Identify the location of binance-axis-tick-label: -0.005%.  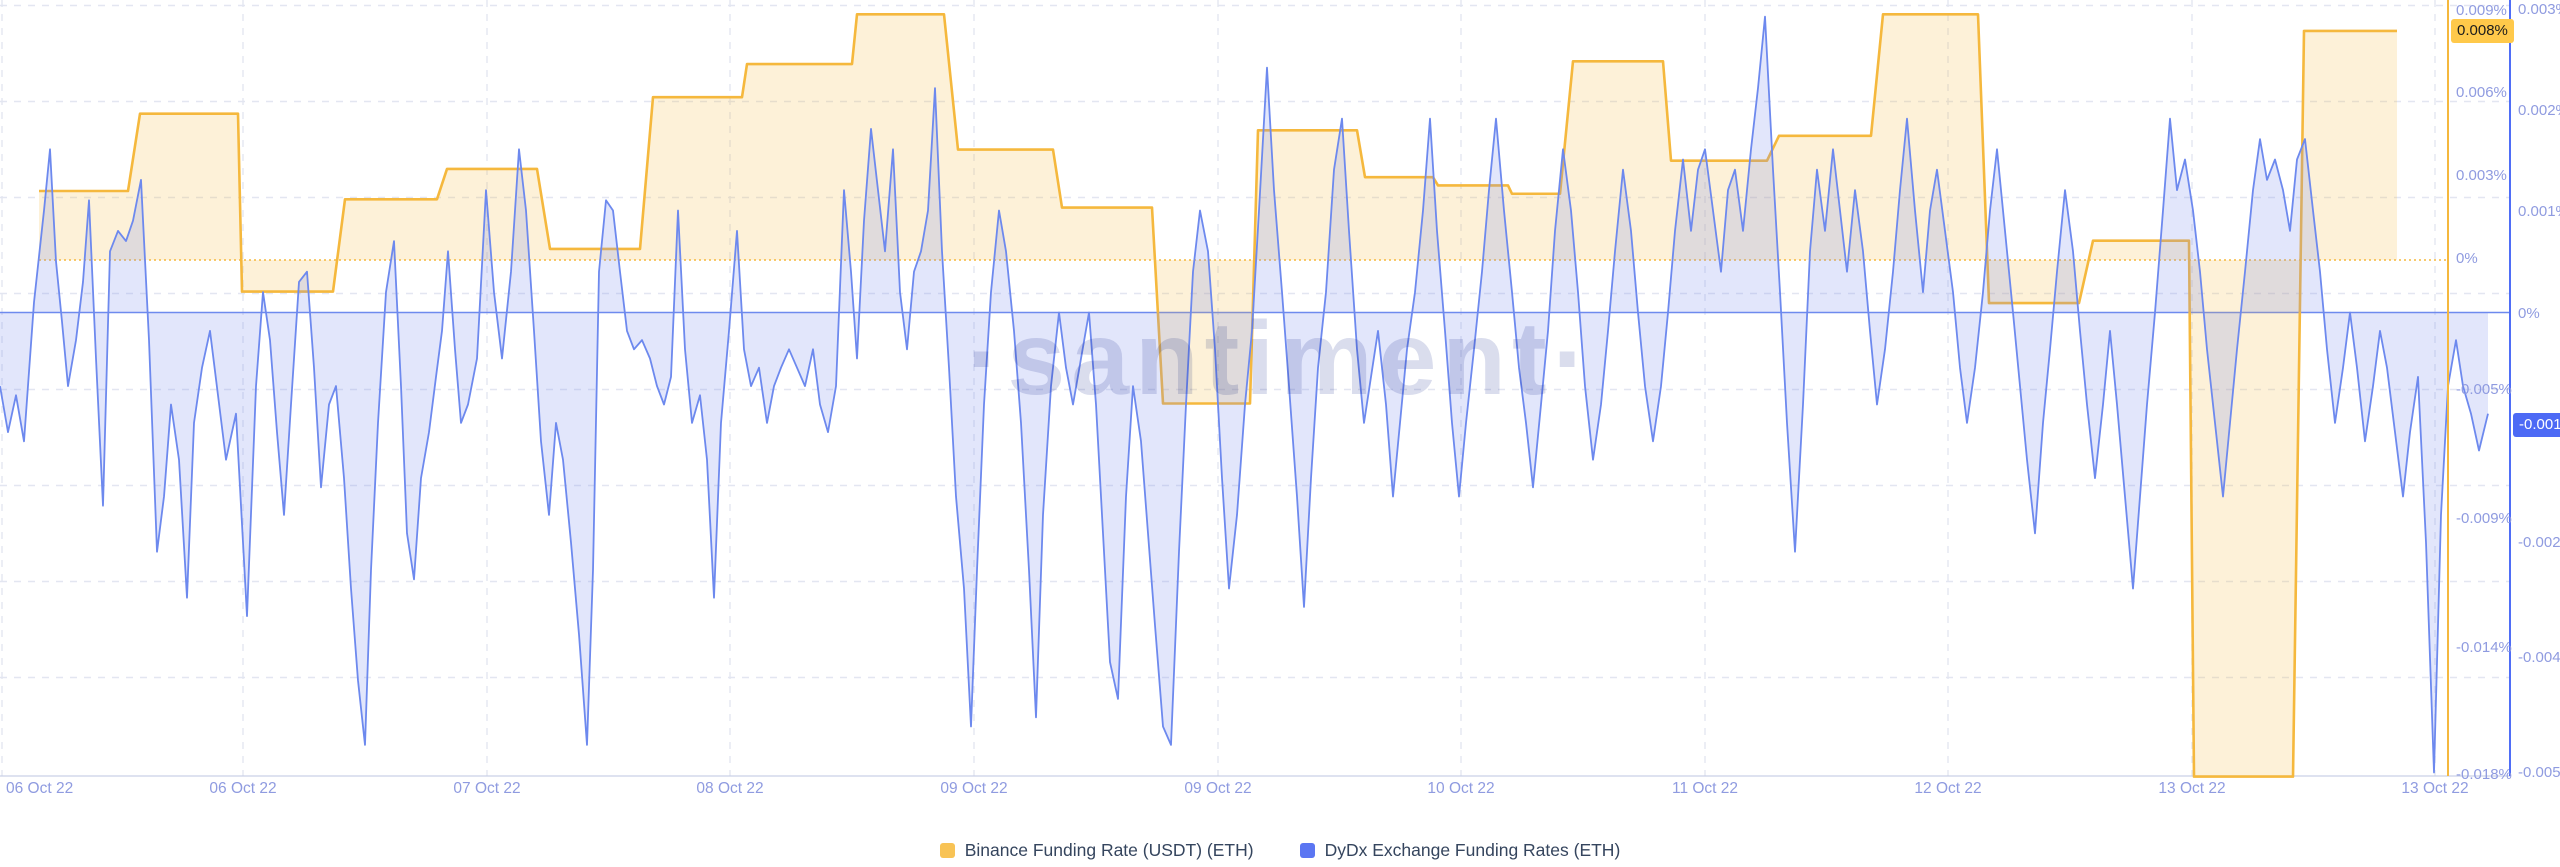
(2484, 389).